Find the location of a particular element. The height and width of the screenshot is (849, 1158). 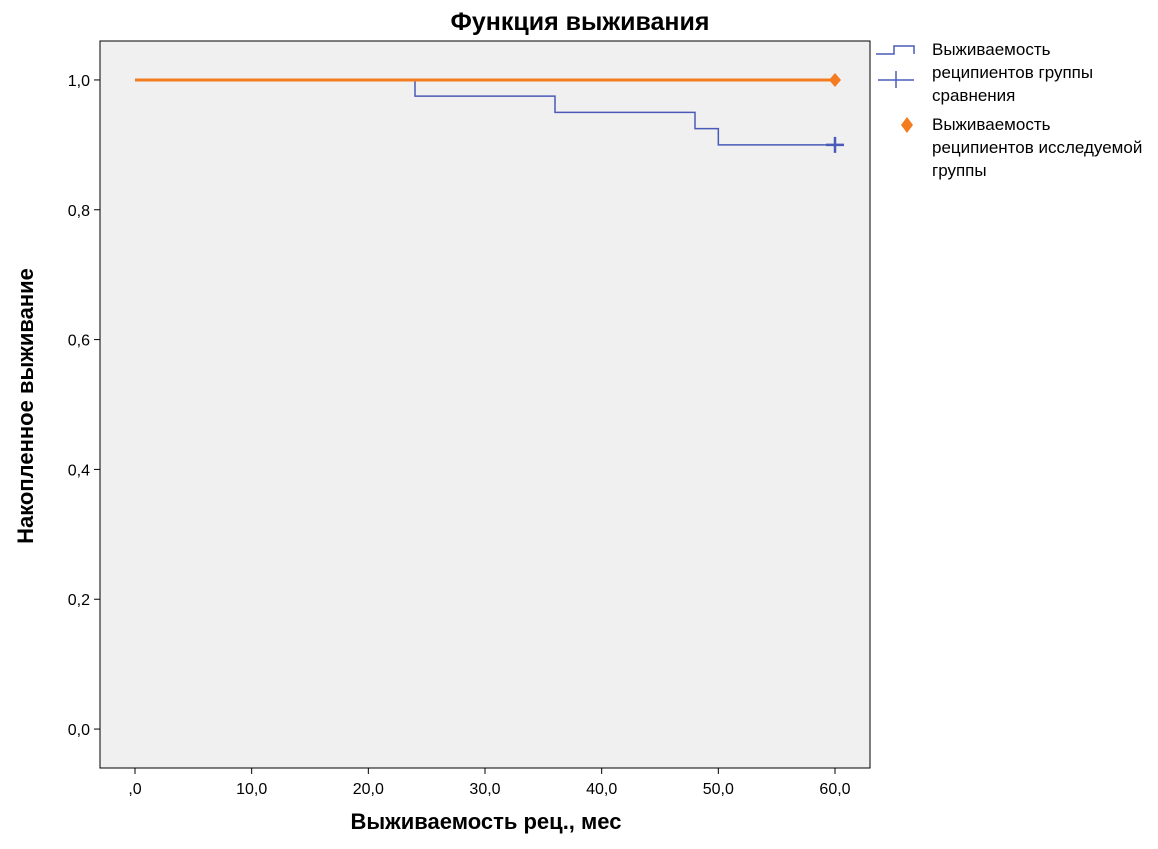

chart-title: Функция выживания is located at coordinates (580, 22).